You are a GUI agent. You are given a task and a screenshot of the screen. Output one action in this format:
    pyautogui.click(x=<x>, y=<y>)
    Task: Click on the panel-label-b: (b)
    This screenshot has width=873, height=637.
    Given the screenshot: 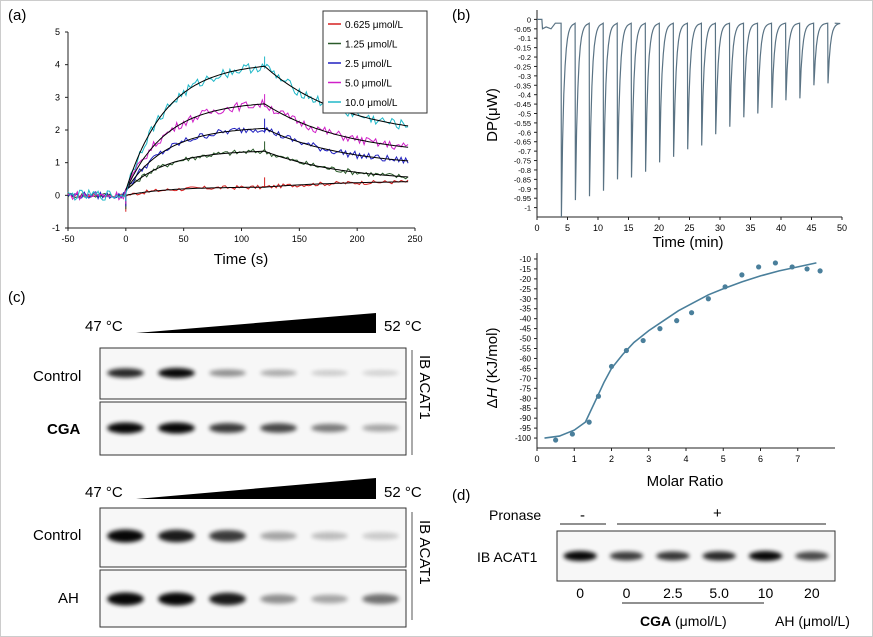 What is the action you would take?
    pyautogui.click(x=461, y=15)
    